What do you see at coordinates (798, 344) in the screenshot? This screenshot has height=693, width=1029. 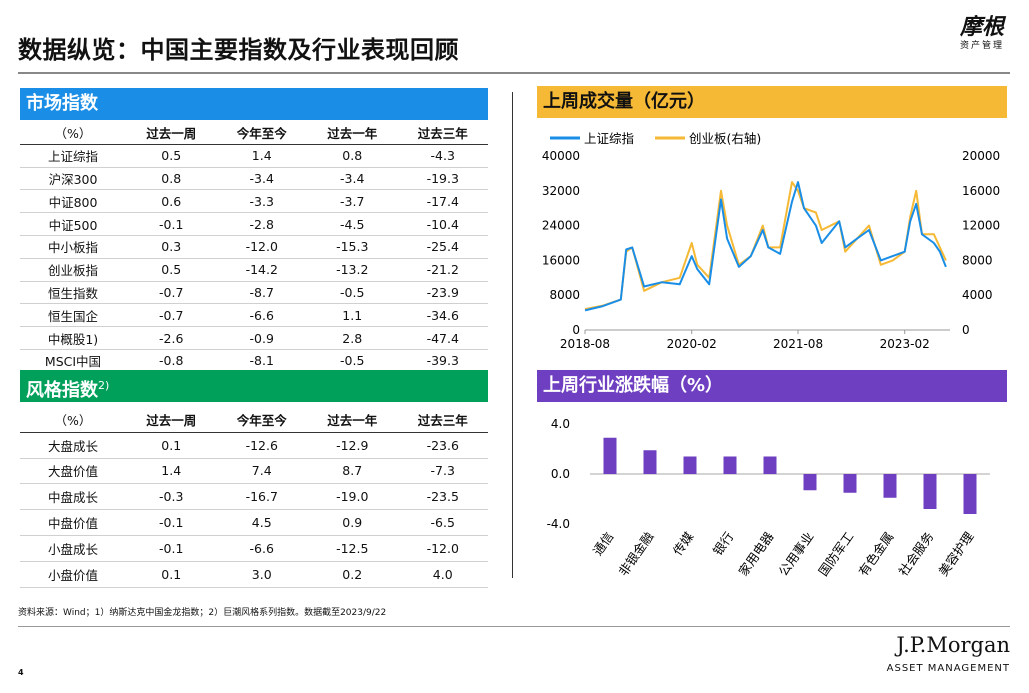 I see `x-axis-tick-label: 2021-08` at bounding box center [798, 344].